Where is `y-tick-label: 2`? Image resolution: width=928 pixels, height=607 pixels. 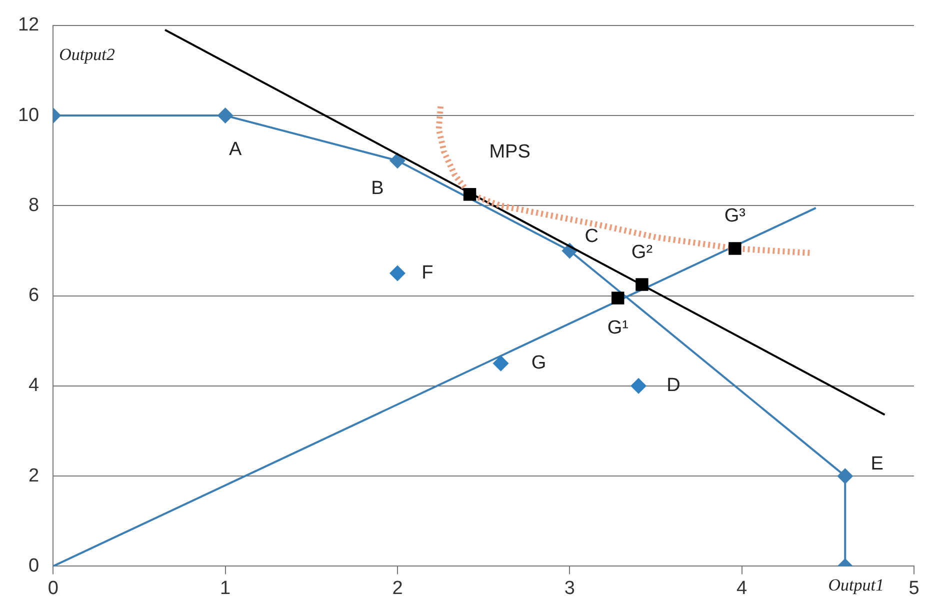 y-tick-label: 2 is located at coordinates (34, 475).